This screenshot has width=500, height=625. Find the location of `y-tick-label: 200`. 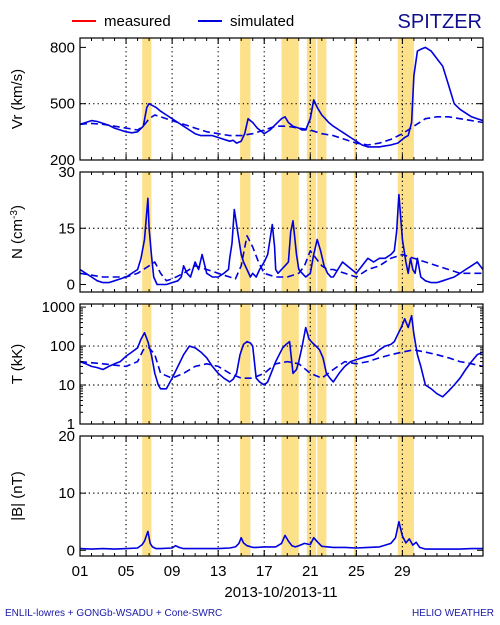

y-tick-label: 200 is located at coordinates (62, 160).